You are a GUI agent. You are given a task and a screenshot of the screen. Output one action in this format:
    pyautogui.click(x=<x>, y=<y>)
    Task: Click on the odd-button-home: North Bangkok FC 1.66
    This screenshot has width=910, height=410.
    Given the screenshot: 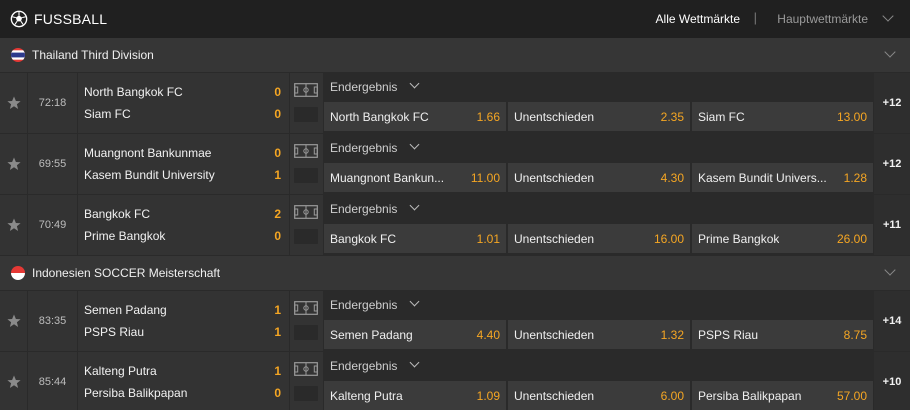 What is the action you would take?
    pyautogui.click(x=415, y=116)
    